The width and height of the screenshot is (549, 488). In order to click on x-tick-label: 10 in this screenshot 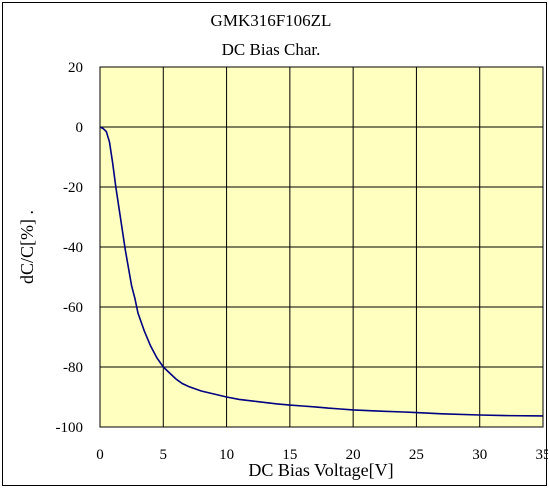, I will do `click(226, 455)`.